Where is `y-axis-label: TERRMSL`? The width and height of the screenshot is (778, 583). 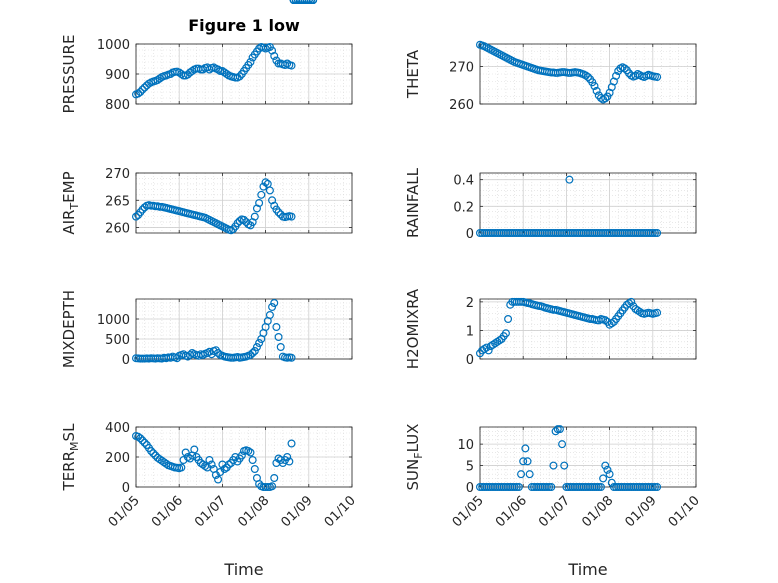 y-axis-label: TERRMSL is located at coordinates (70, 457).